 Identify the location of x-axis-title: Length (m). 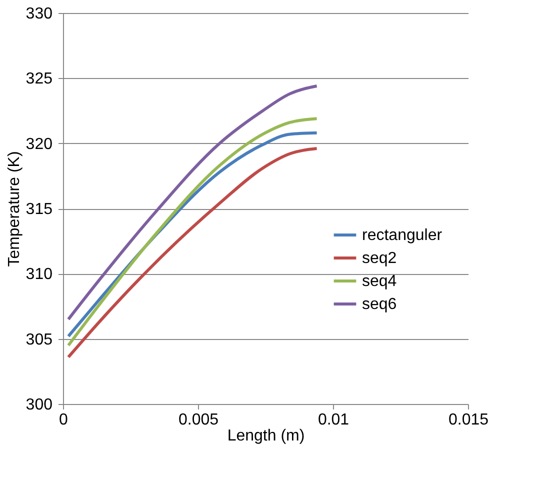
(266, 436).